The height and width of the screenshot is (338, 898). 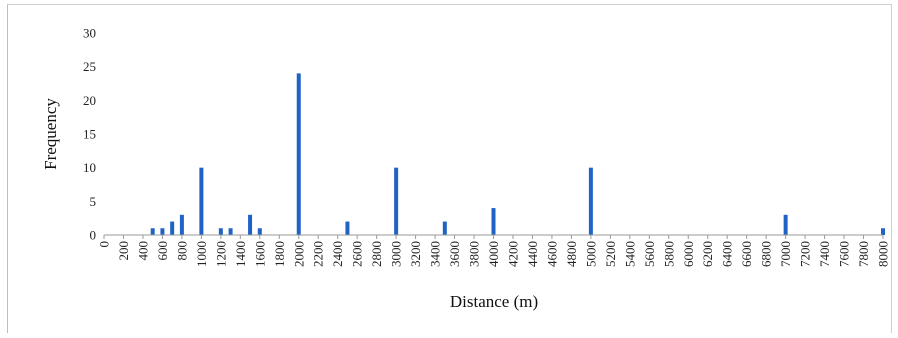 I want to click on x-tick-label: 2800, so click(x=376, y=254).